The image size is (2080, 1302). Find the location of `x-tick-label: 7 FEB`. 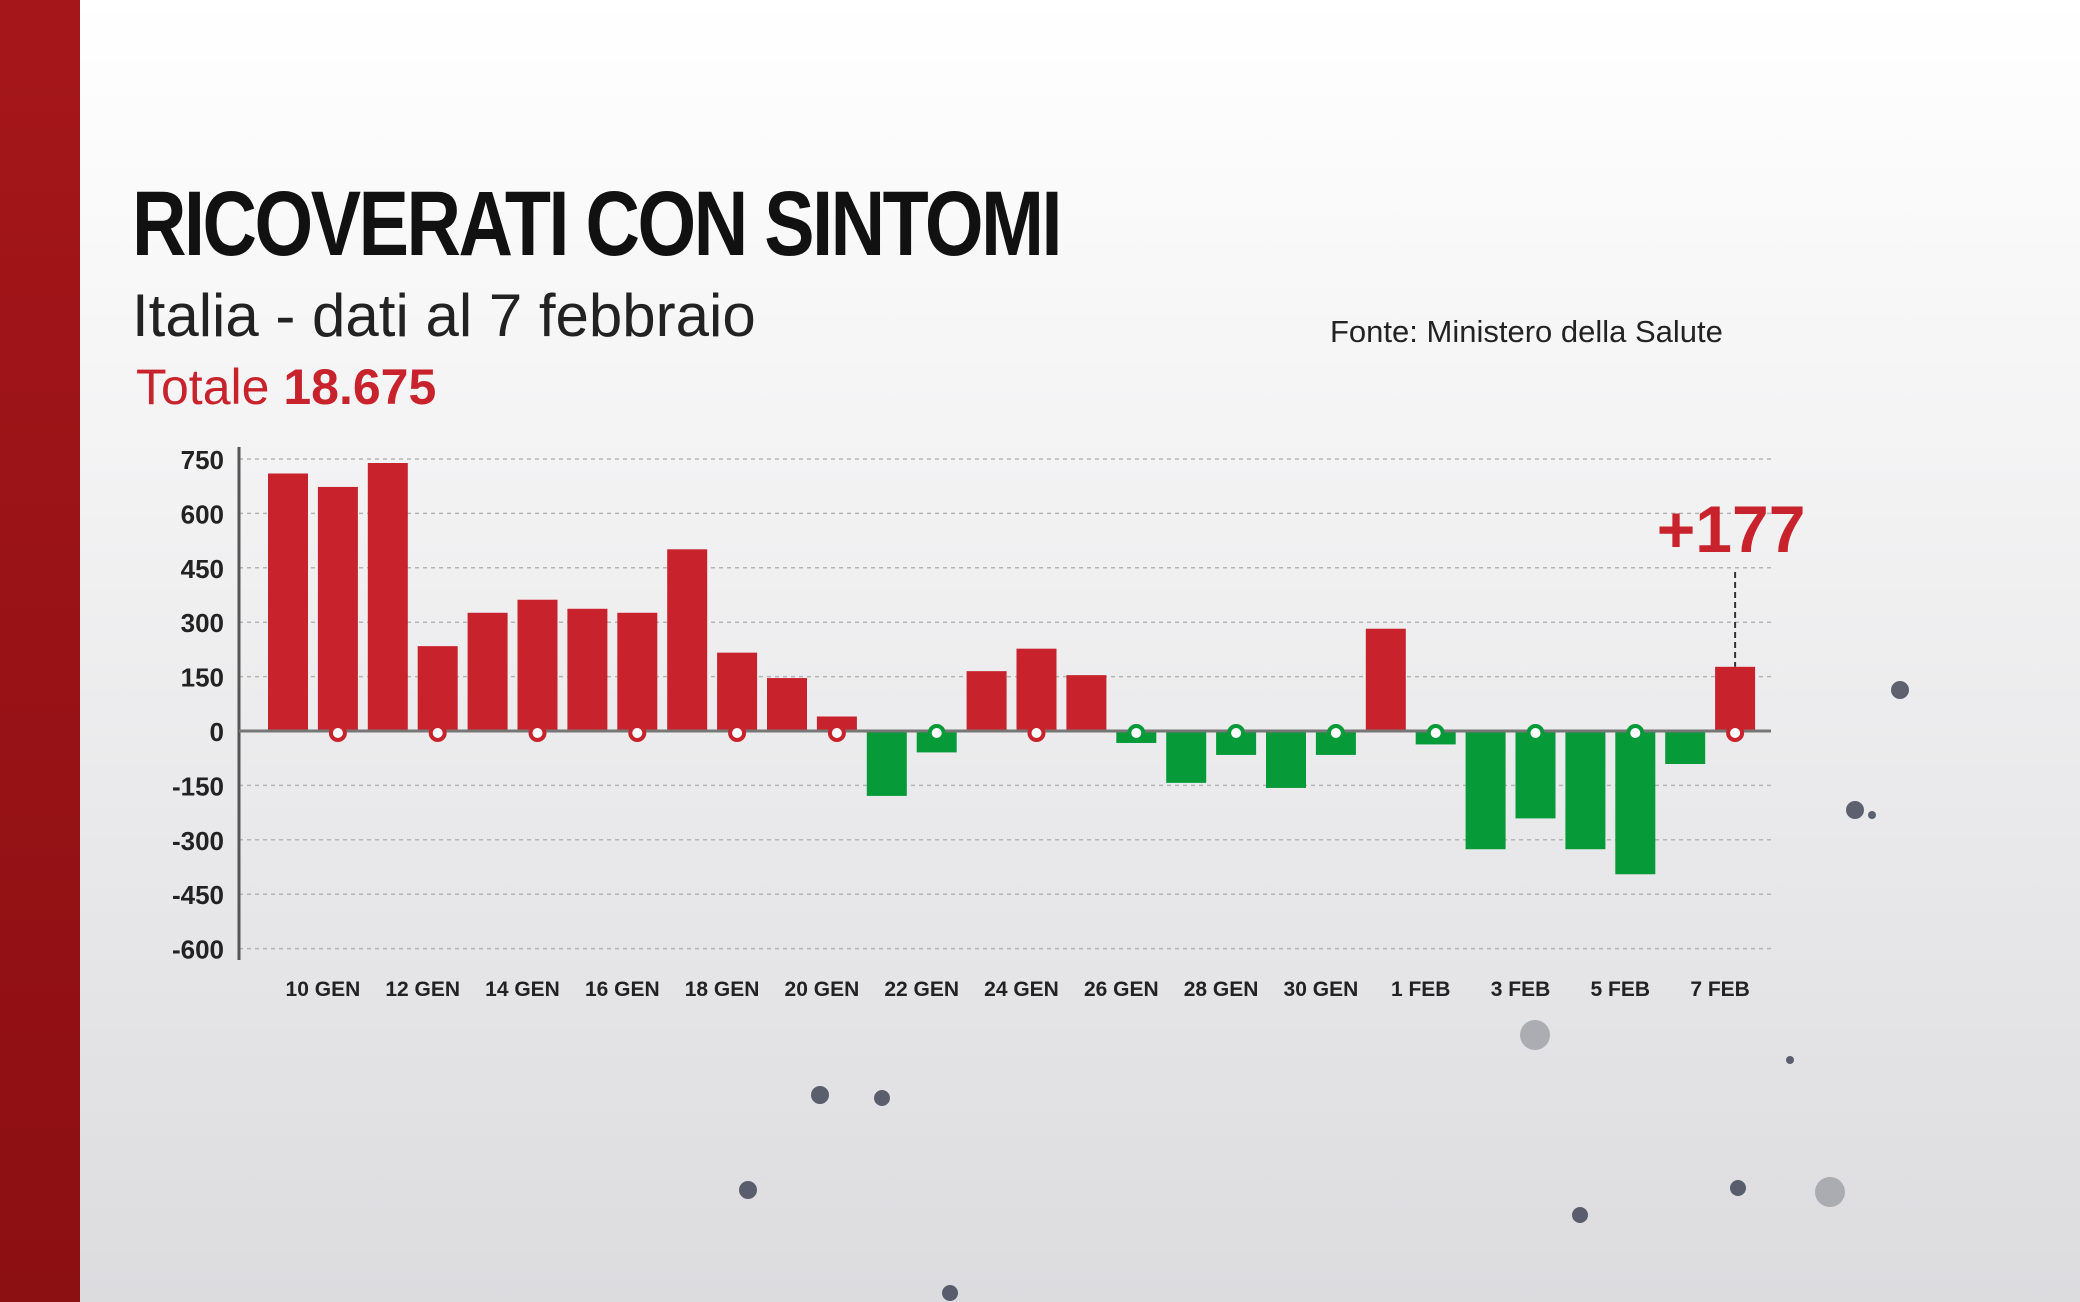

x-tick-label: 7 FEB is located at coordinates (1720, 989).